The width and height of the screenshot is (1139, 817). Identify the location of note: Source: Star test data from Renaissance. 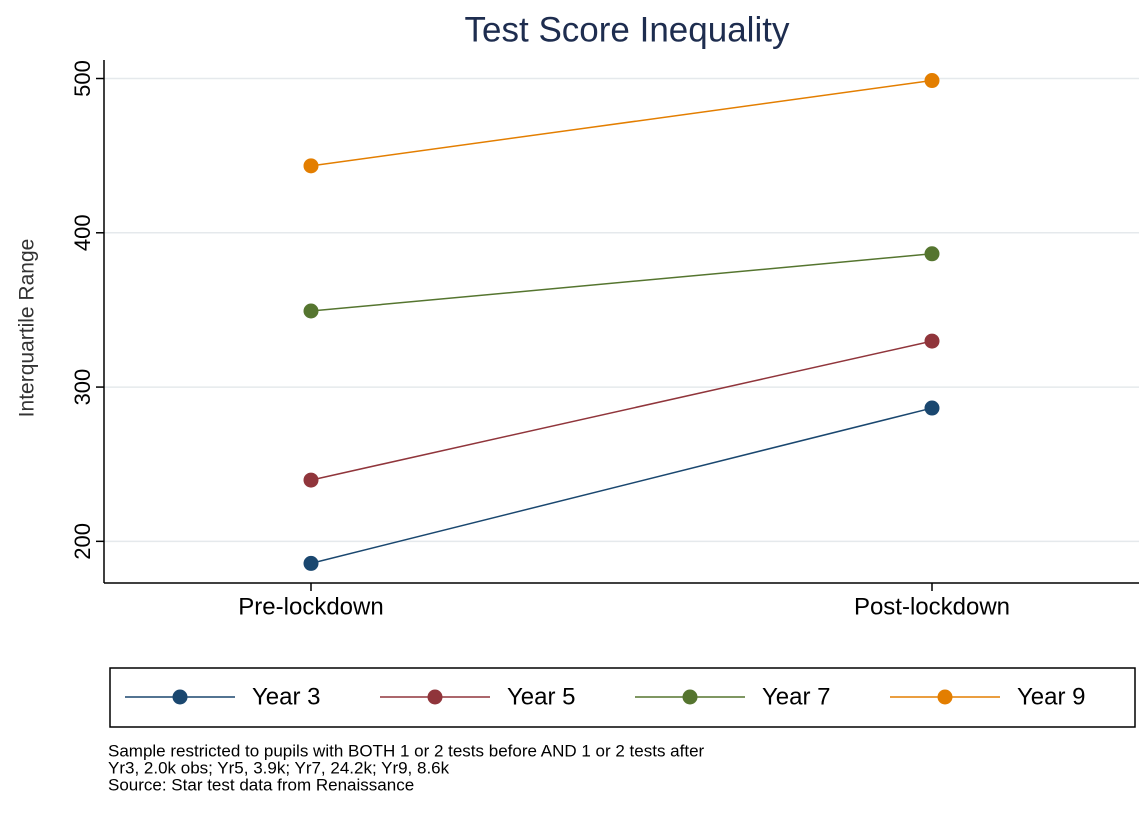
(261, 784).